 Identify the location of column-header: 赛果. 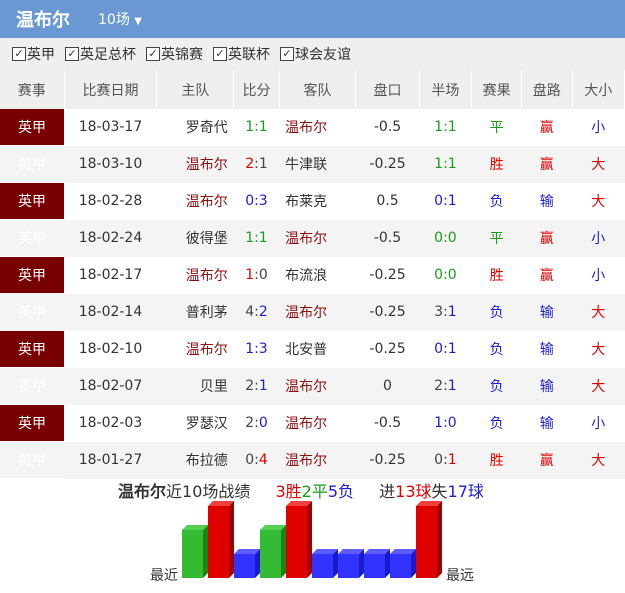
(496, 89).